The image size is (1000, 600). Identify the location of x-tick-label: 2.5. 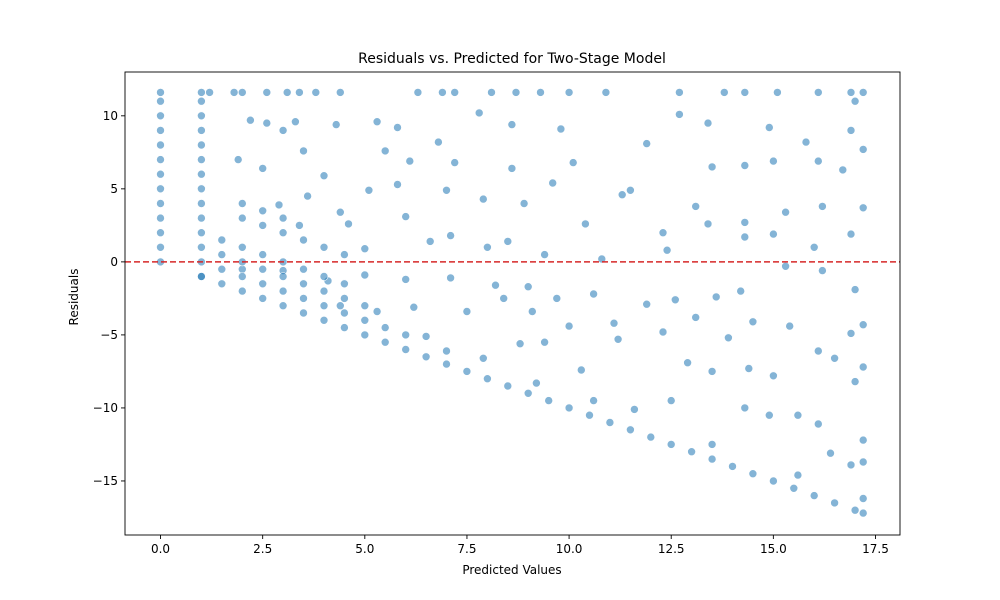
(262, 549).